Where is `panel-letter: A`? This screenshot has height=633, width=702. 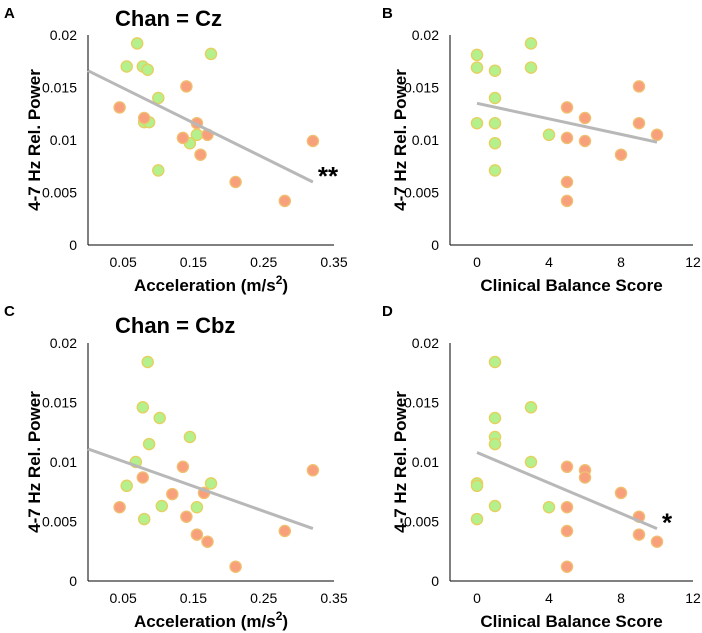
panel-letter: A is located at coordinates (9, 13).